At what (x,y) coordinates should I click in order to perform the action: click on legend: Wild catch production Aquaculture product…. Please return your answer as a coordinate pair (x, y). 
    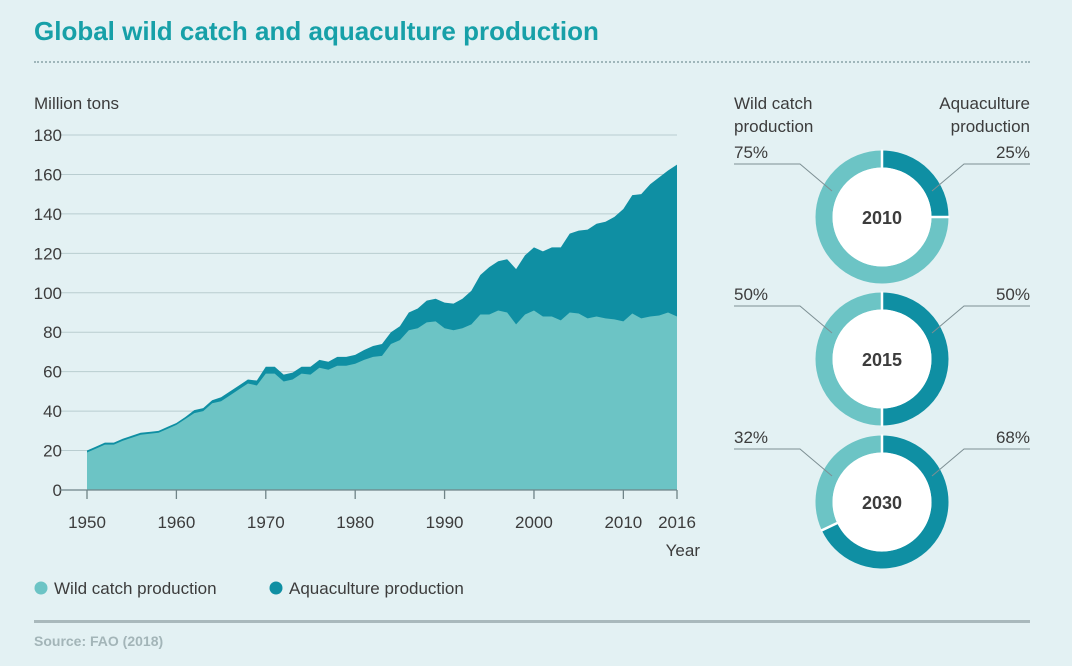
    Looking at the image, I should click on (249, 588).